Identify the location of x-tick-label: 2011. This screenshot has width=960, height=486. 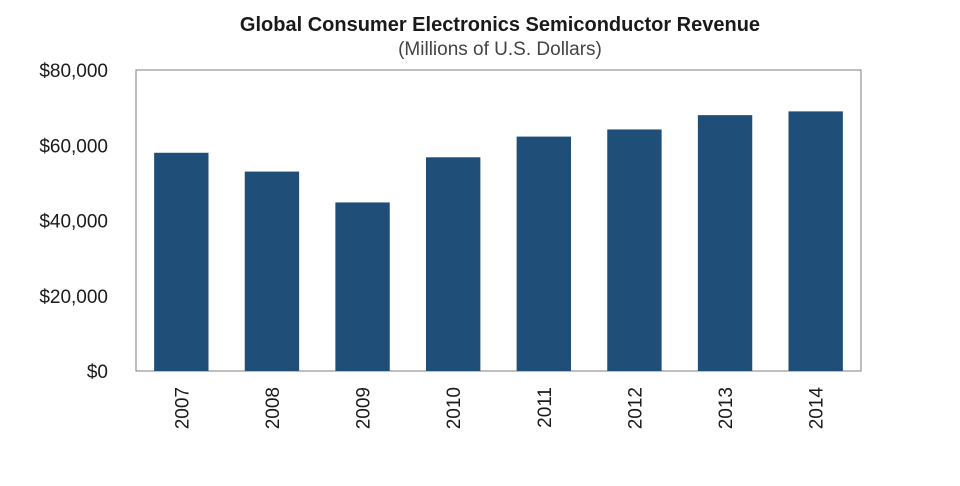
(545, 407).